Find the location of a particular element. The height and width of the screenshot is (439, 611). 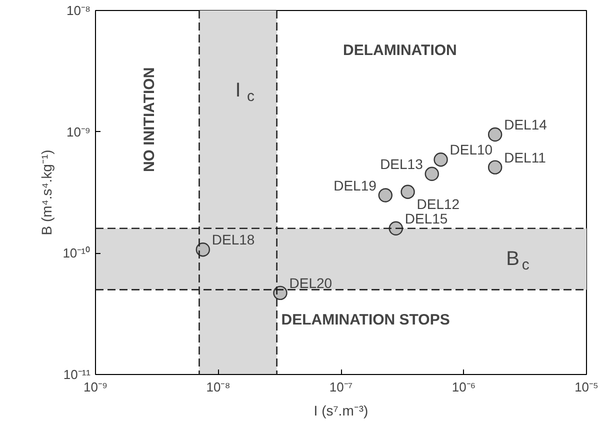

annotation: DELAMINATION is located at coordinates (399, 51).